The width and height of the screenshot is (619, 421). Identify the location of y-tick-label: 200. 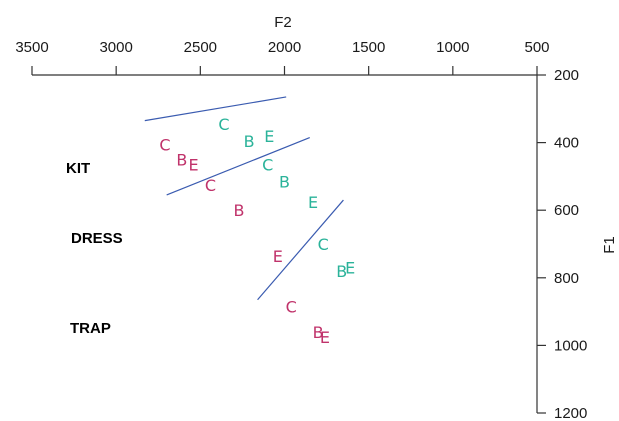
(566, 75).